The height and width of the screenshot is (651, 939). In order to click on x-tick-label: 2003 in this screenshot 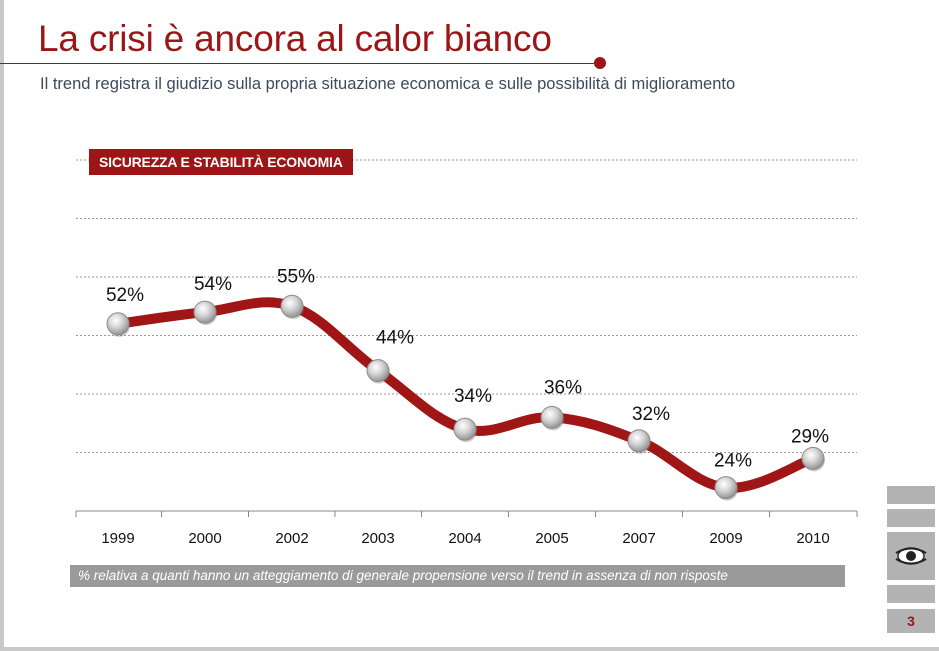, I will do `click(377, 538)`.